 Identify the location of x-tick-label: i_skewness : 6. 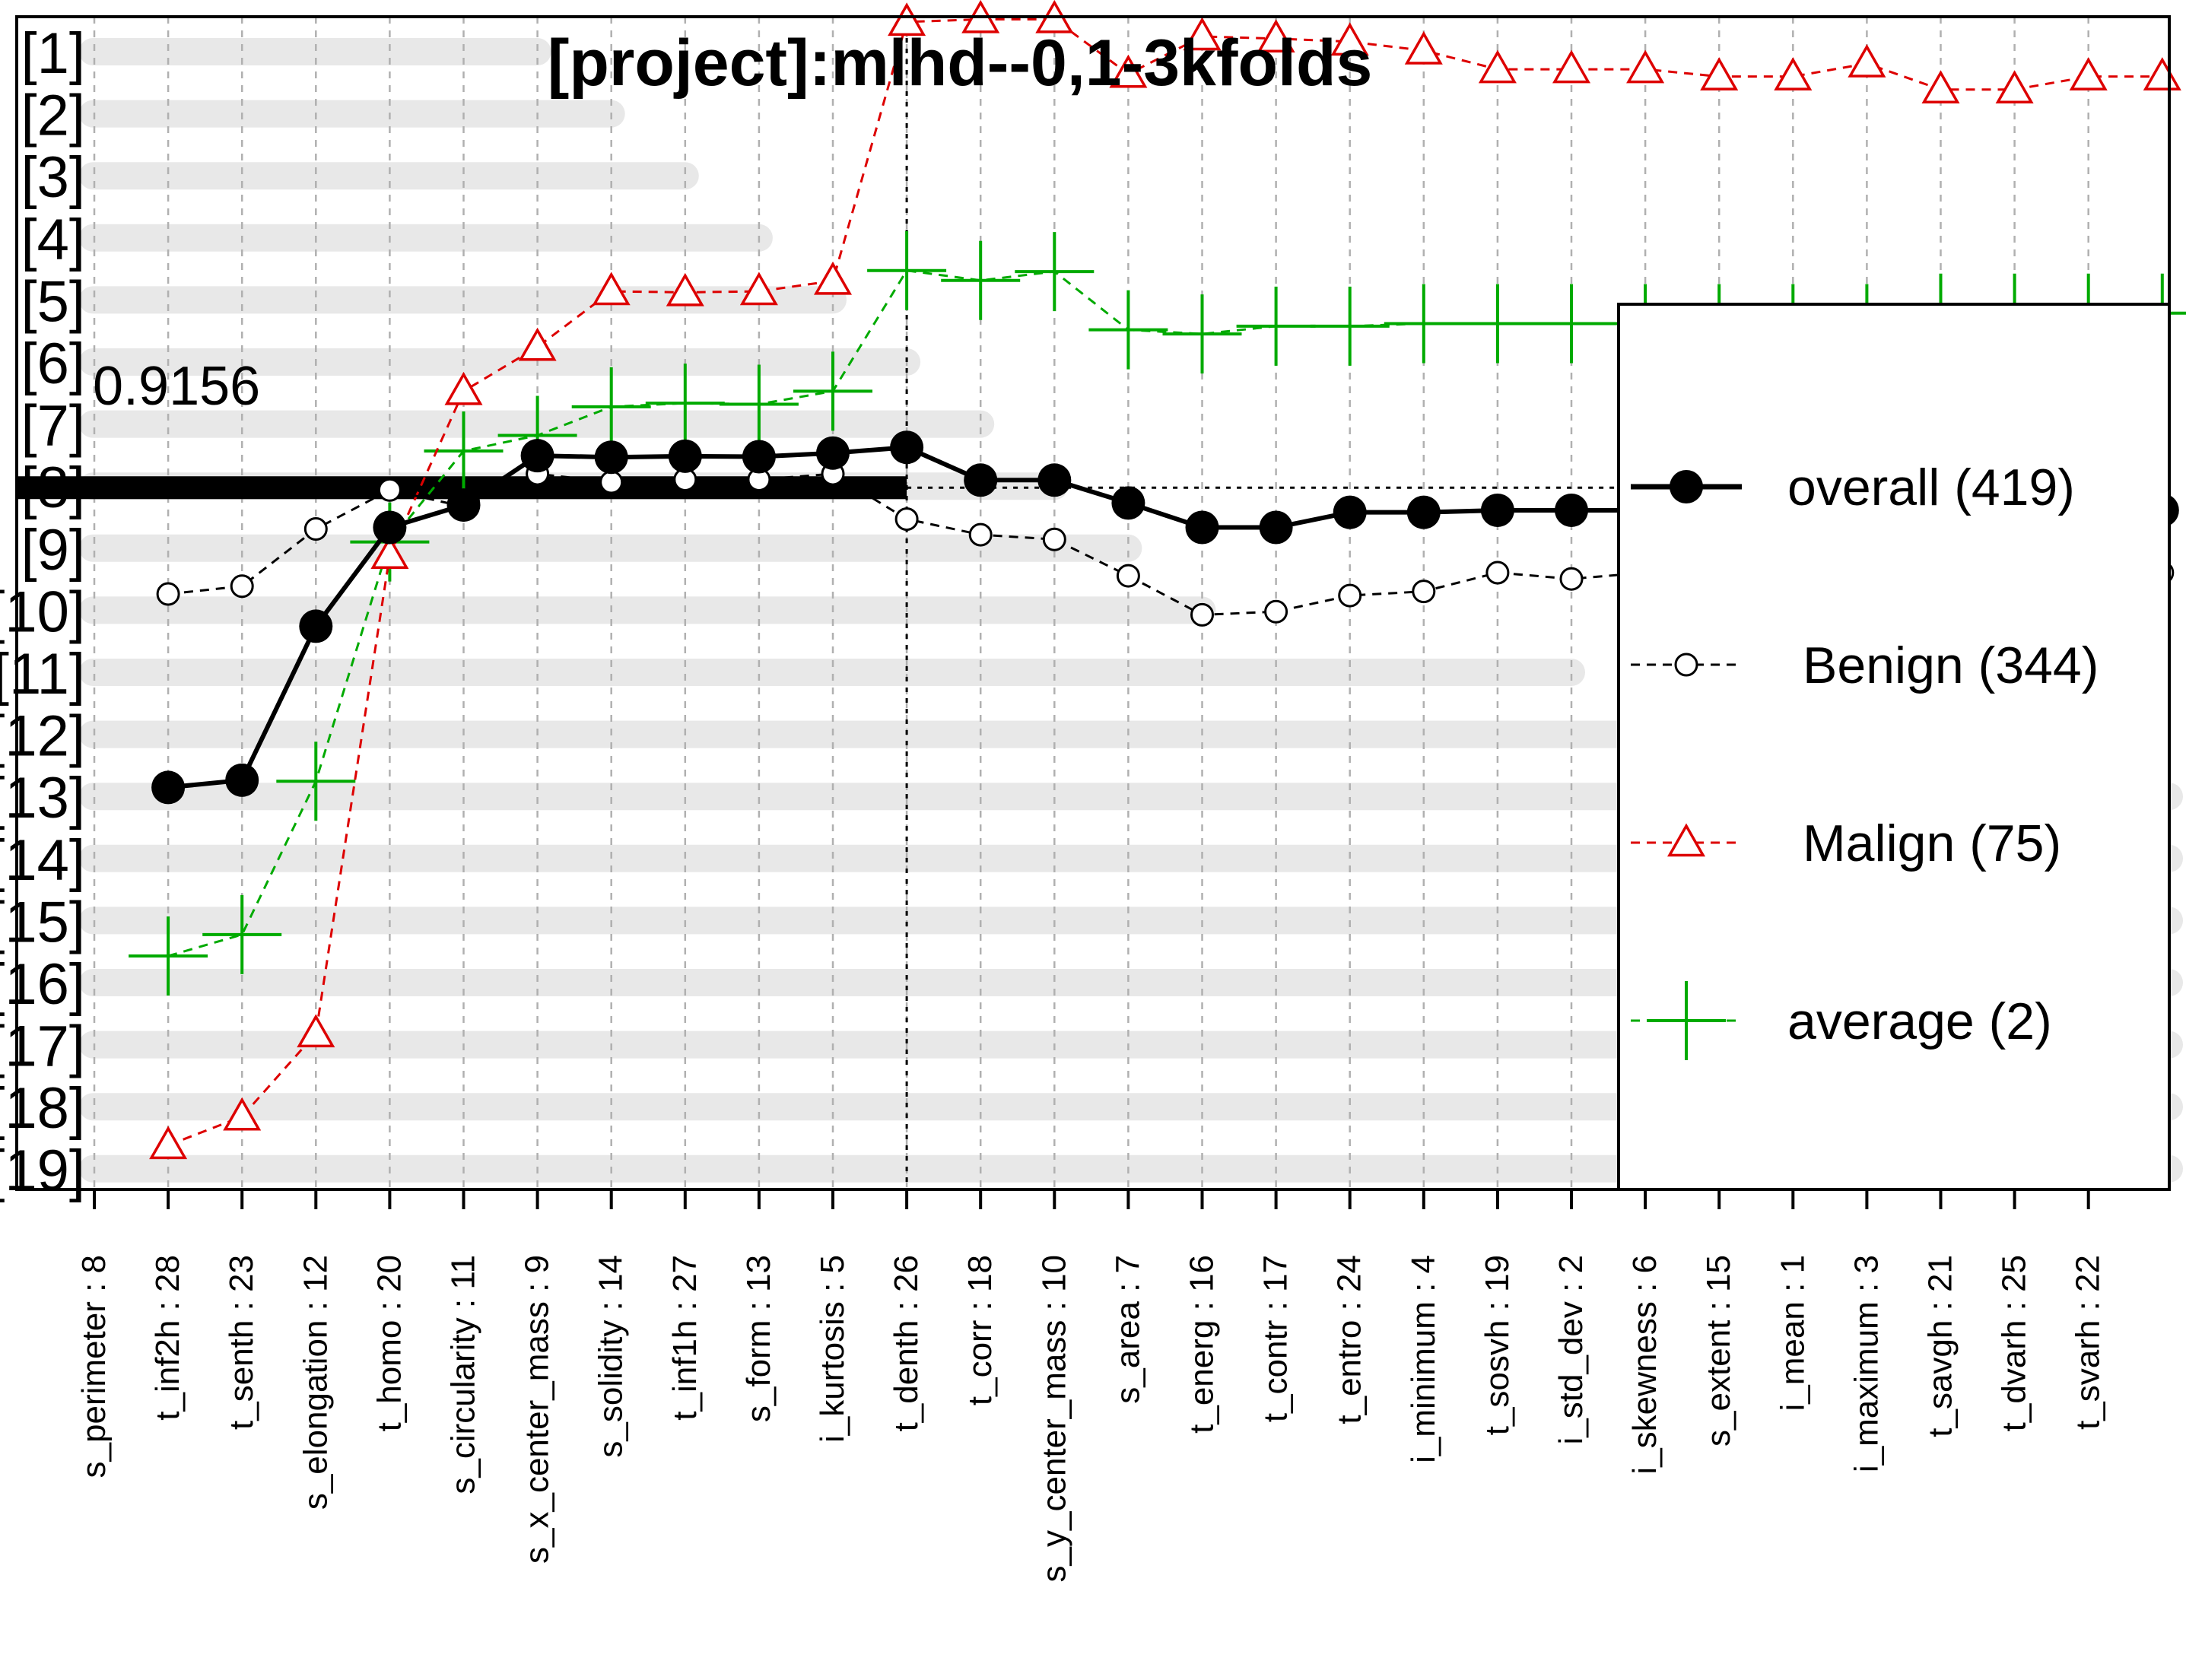
(1644, 1365).